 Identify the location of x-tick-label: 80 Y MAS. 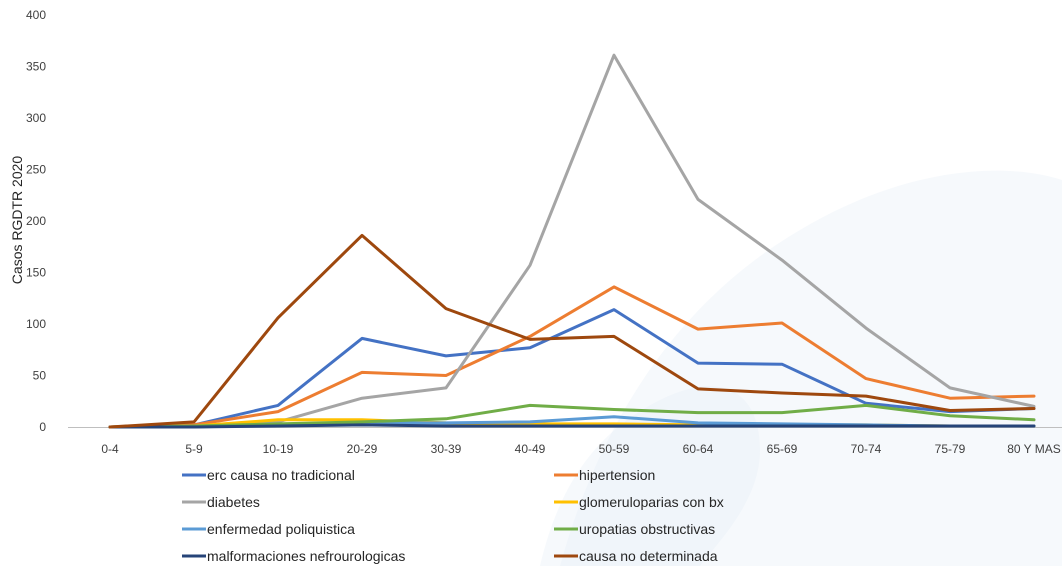
(1034, 449).